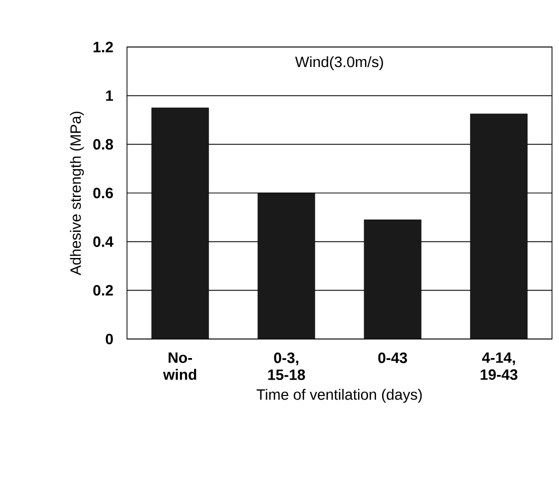 The width and height of the screenshot is (559, 478). Describe the element at coordinates (103, 241) in the screenshot. I see `y-tick-label: 0.4` at that location.